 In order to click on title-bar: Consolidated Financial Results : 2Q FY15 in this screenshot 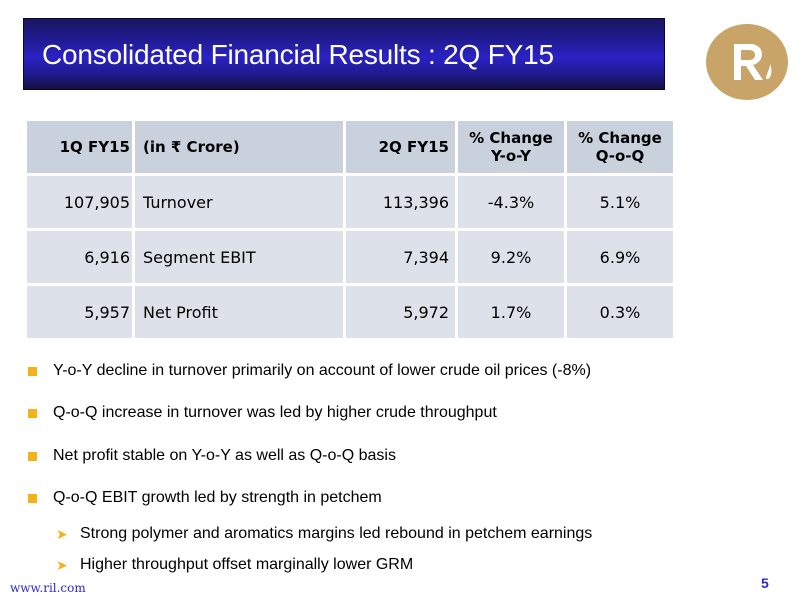, I will do `click(344, 54)`.